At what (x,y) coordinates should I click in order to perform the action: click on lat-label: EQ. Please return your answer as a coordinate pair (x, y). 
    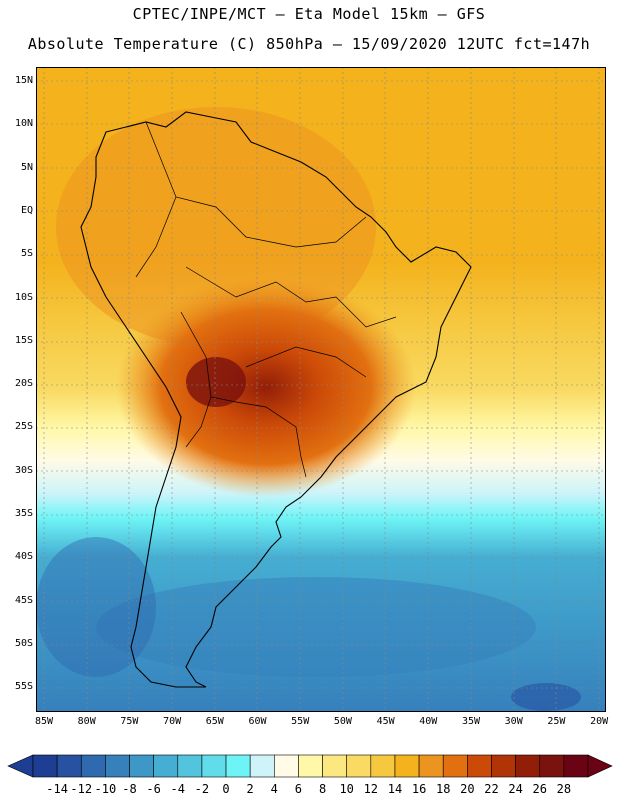
    Looking at the image, I should click on (26, 210).